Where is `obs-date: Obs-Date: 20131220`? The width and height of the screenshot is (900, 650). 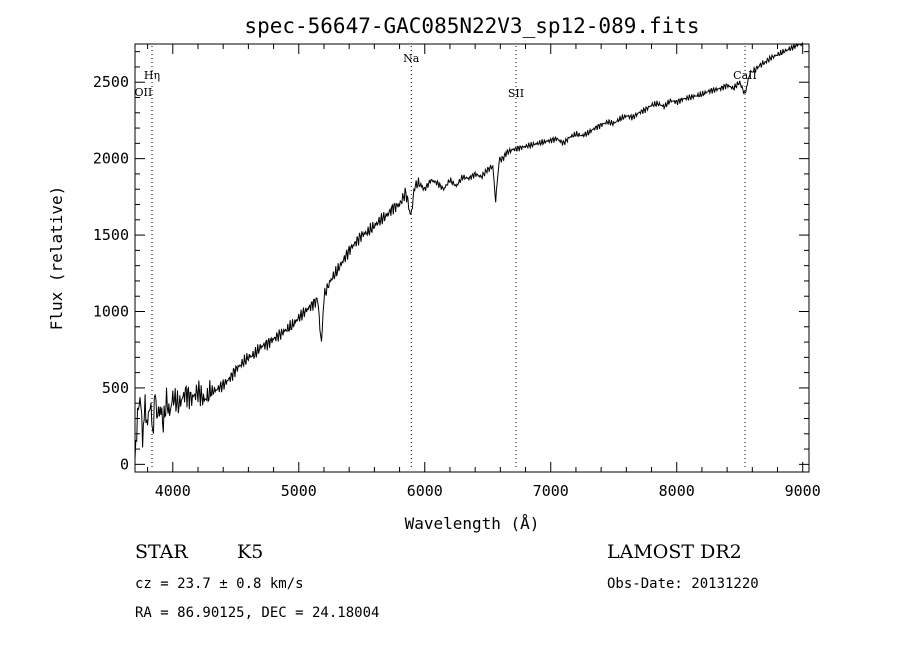 obs-date: Obs-Date: 20131220 is located at coordinates (683, 584).